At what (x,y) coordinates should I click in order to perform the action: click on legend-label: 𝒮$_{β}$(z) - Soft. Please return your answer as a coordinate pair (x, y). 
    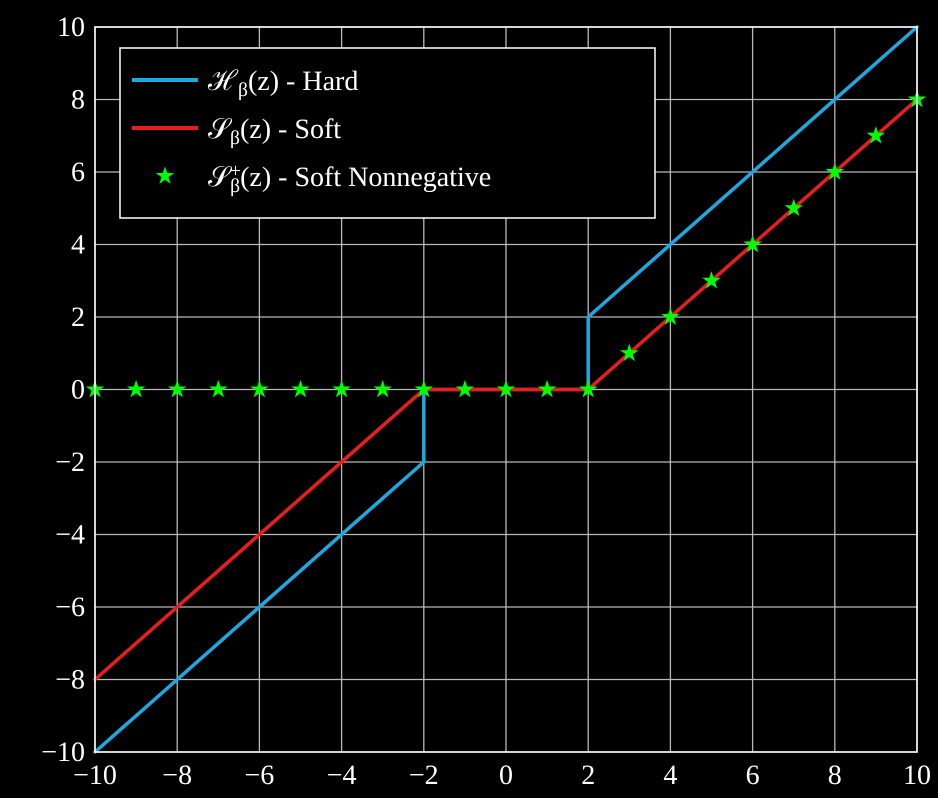
    Looking at the image, I should click on (275, 131).